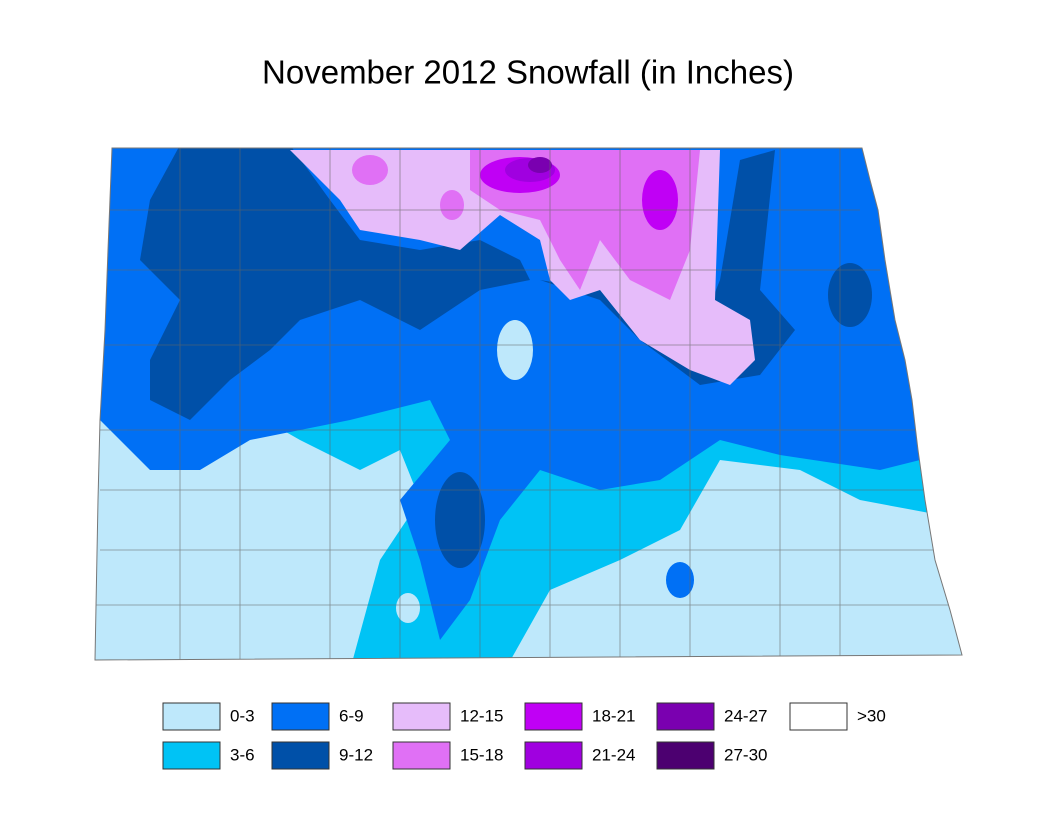 The width and height of the screenshot is (1056, 821). Describe the element at coordinates (745, 715) in the screenshot. I see `legend-label: 24-27` at that location.